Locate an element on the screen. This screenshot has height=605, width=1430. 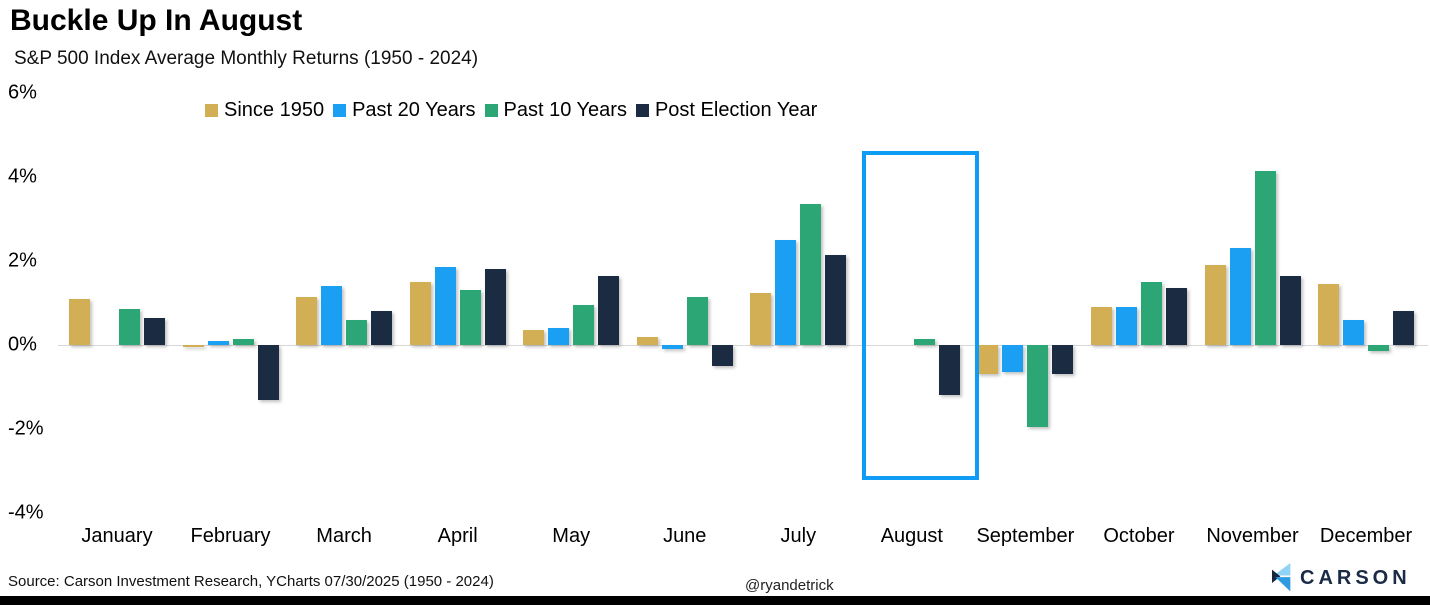
carson-logo: CARSON is located at coordinates (1341, 578).